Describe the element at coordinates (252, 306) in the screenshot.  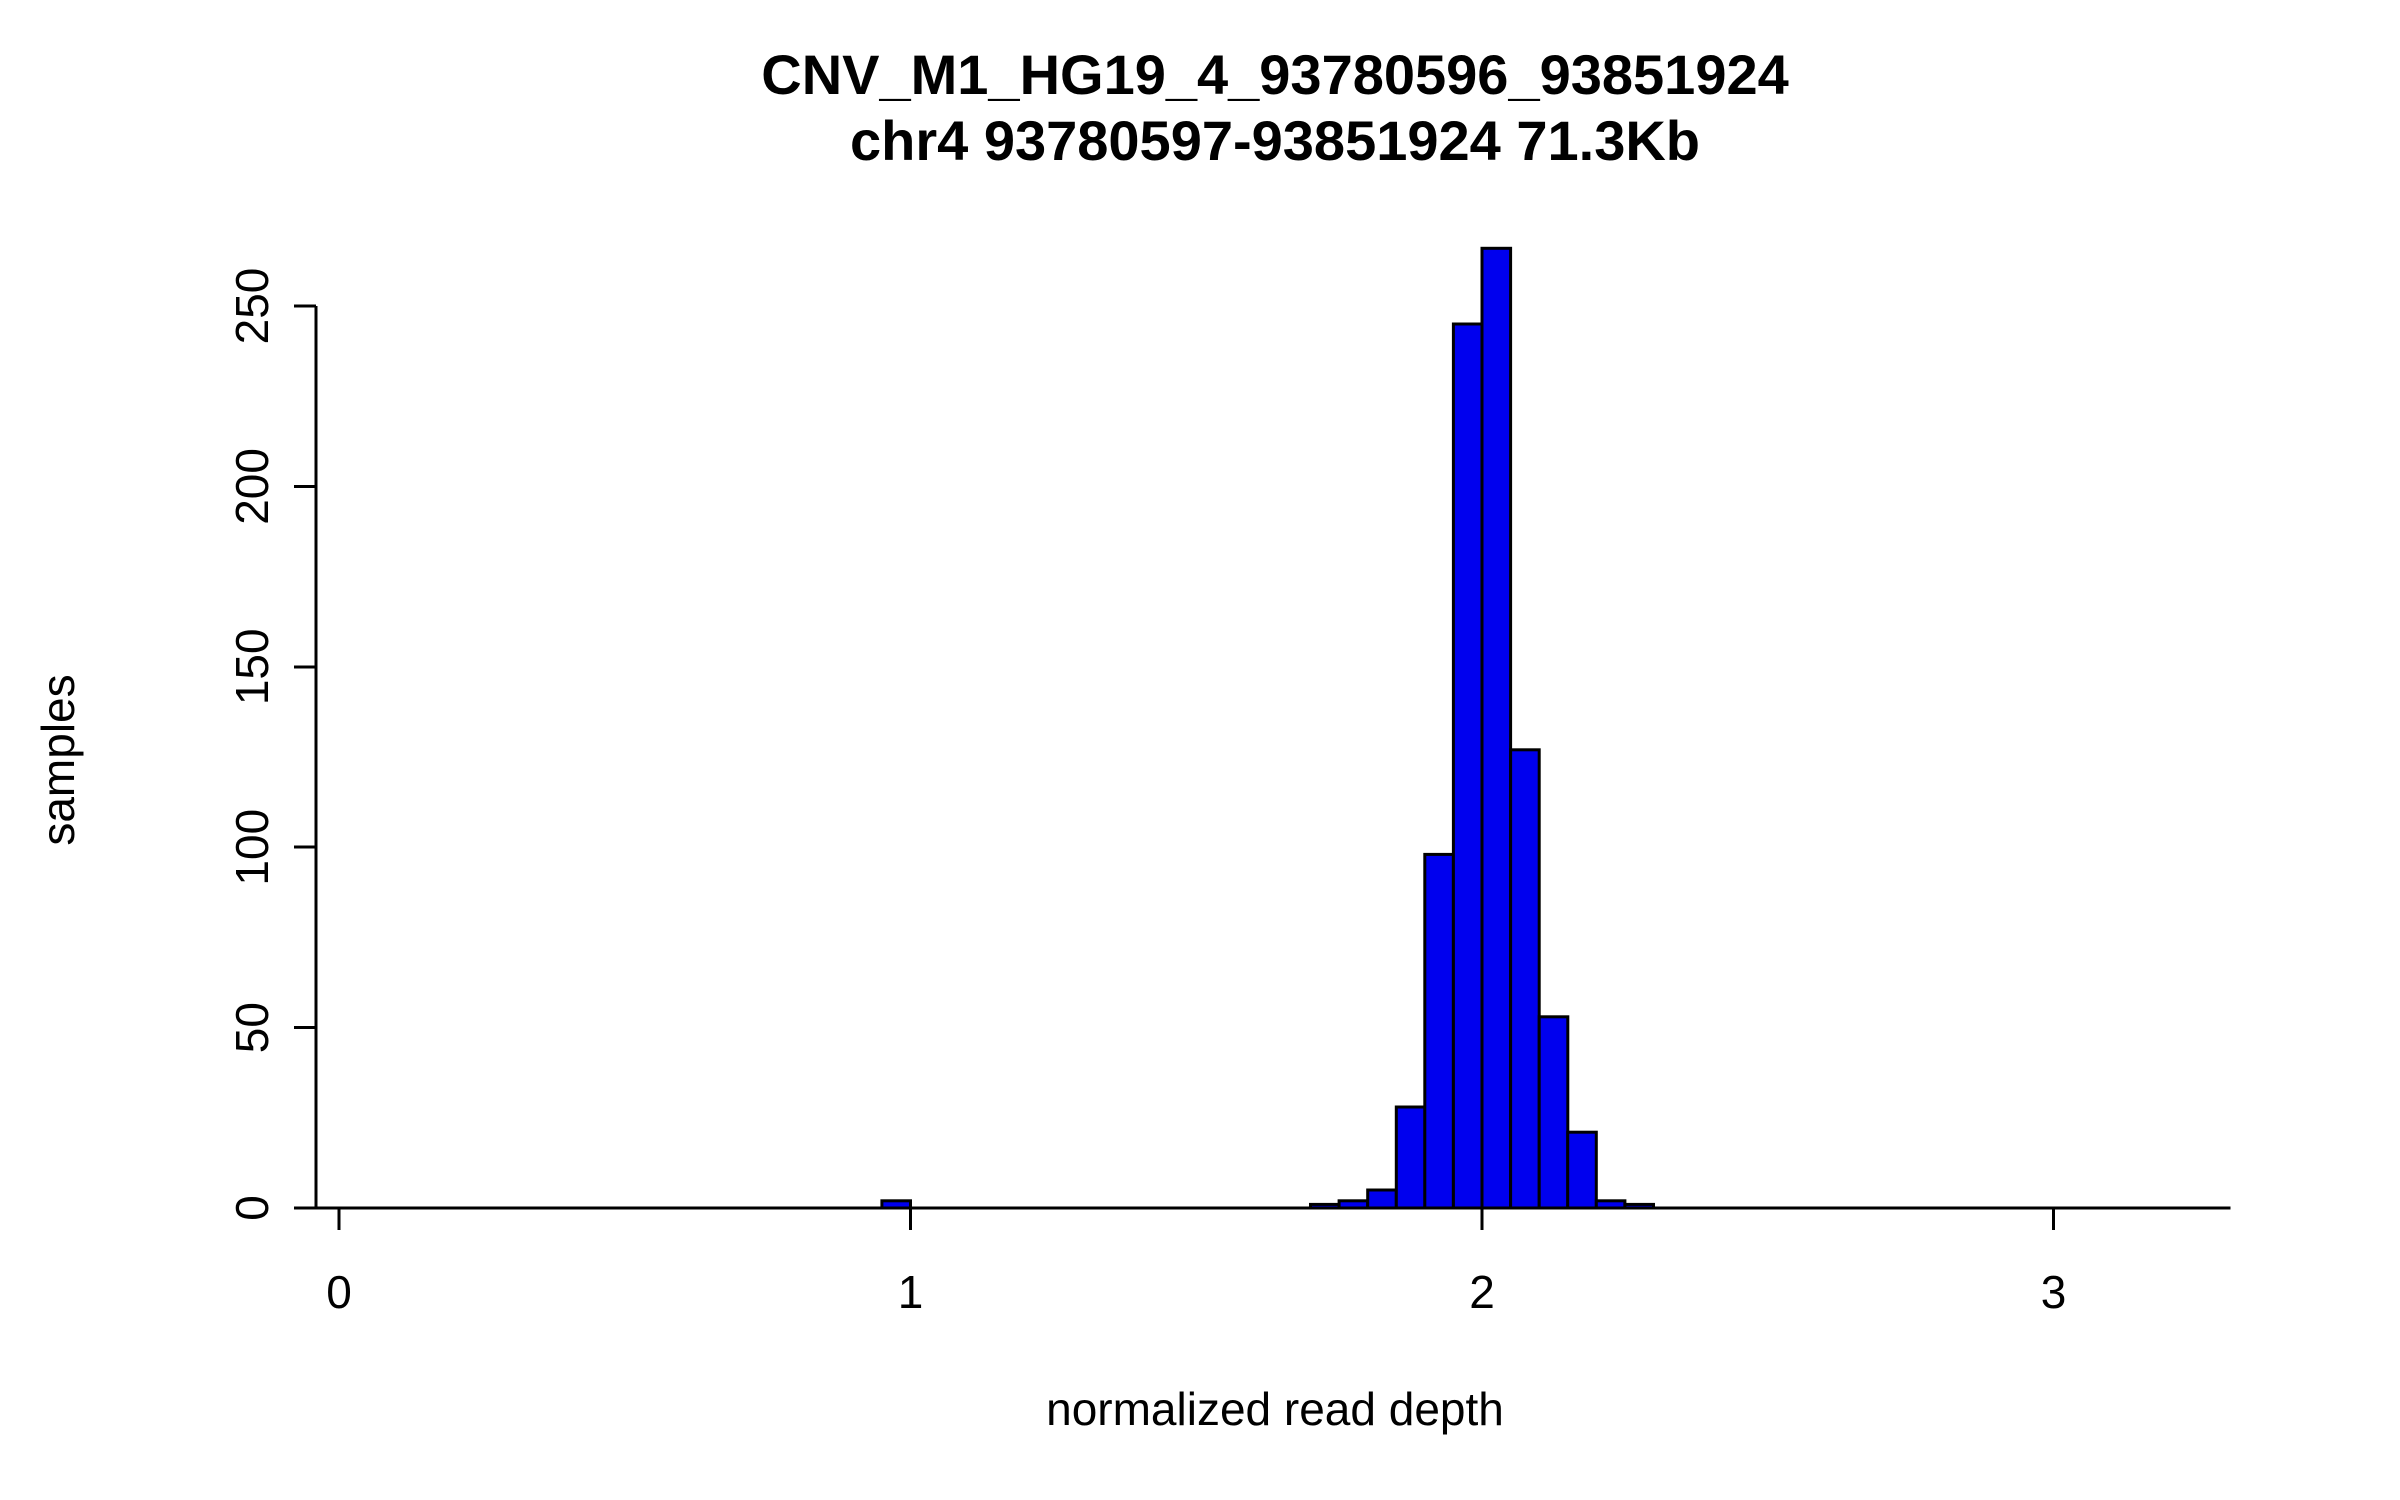
I see `y-tick-label: 250` at that location.